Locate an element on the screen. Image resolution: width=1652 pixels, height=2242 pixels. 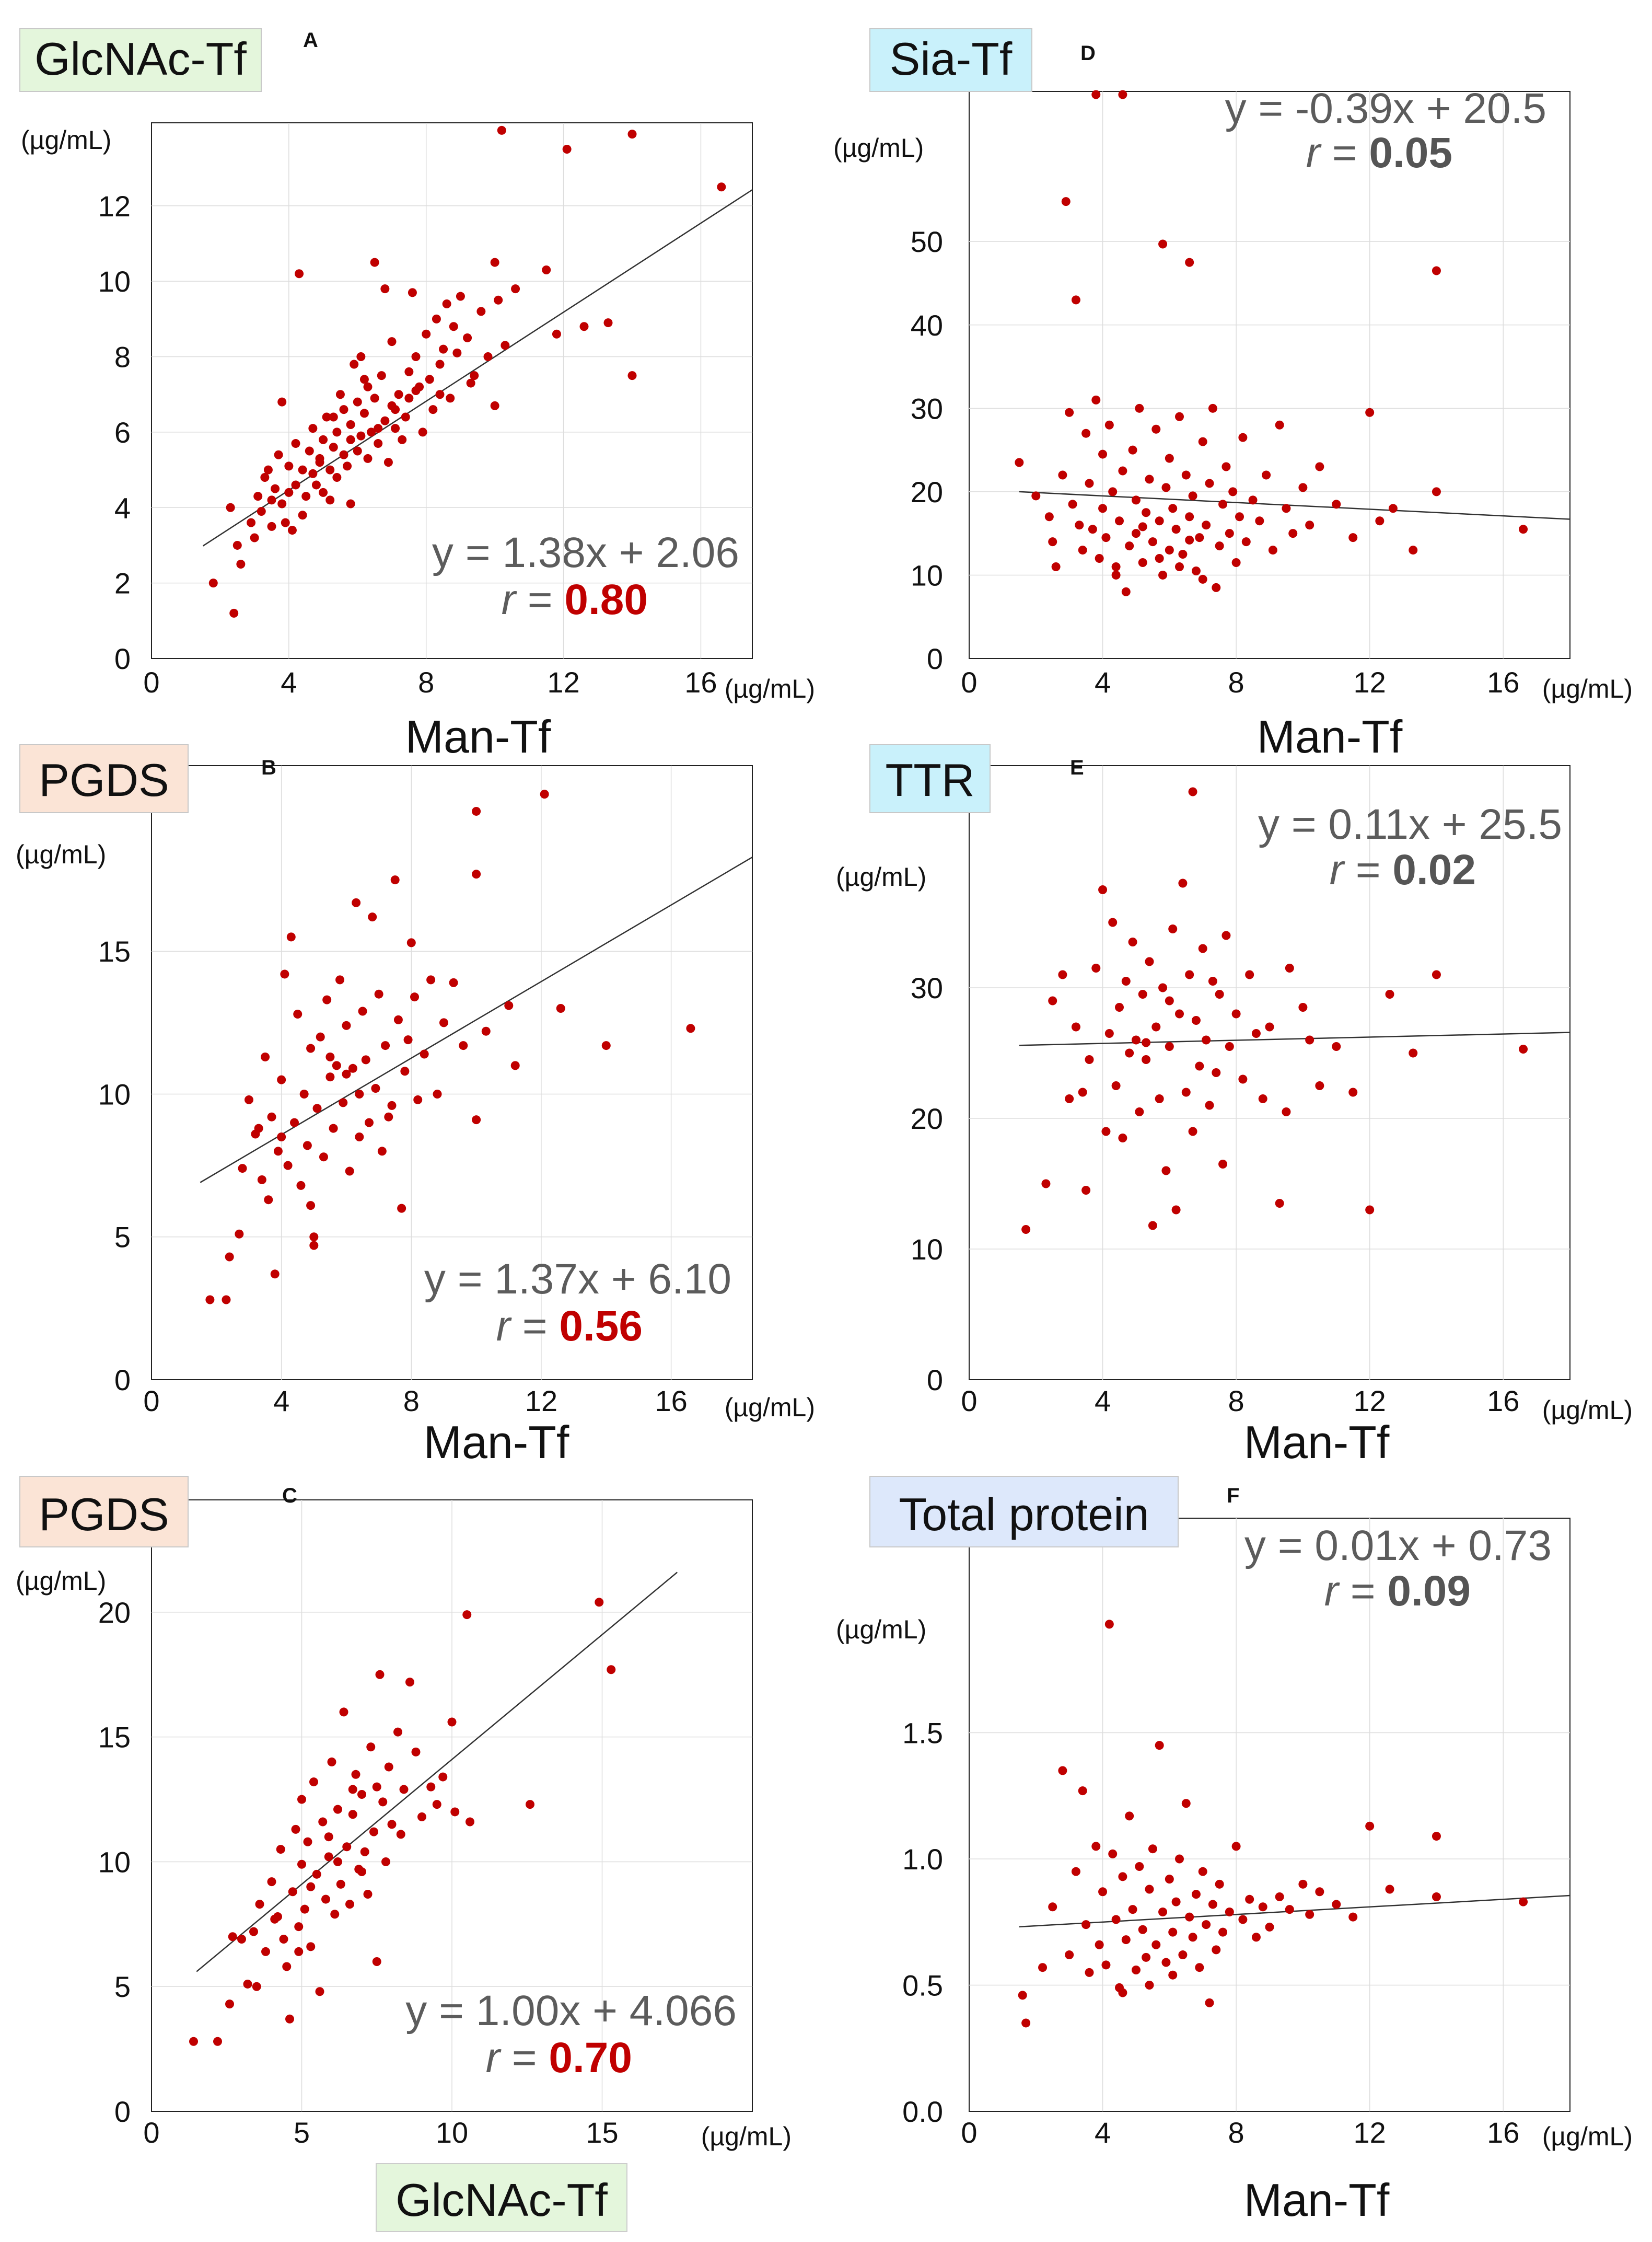
regression-equation: y = 0.11x + 25.5 is located at coordinates (1410, 824).